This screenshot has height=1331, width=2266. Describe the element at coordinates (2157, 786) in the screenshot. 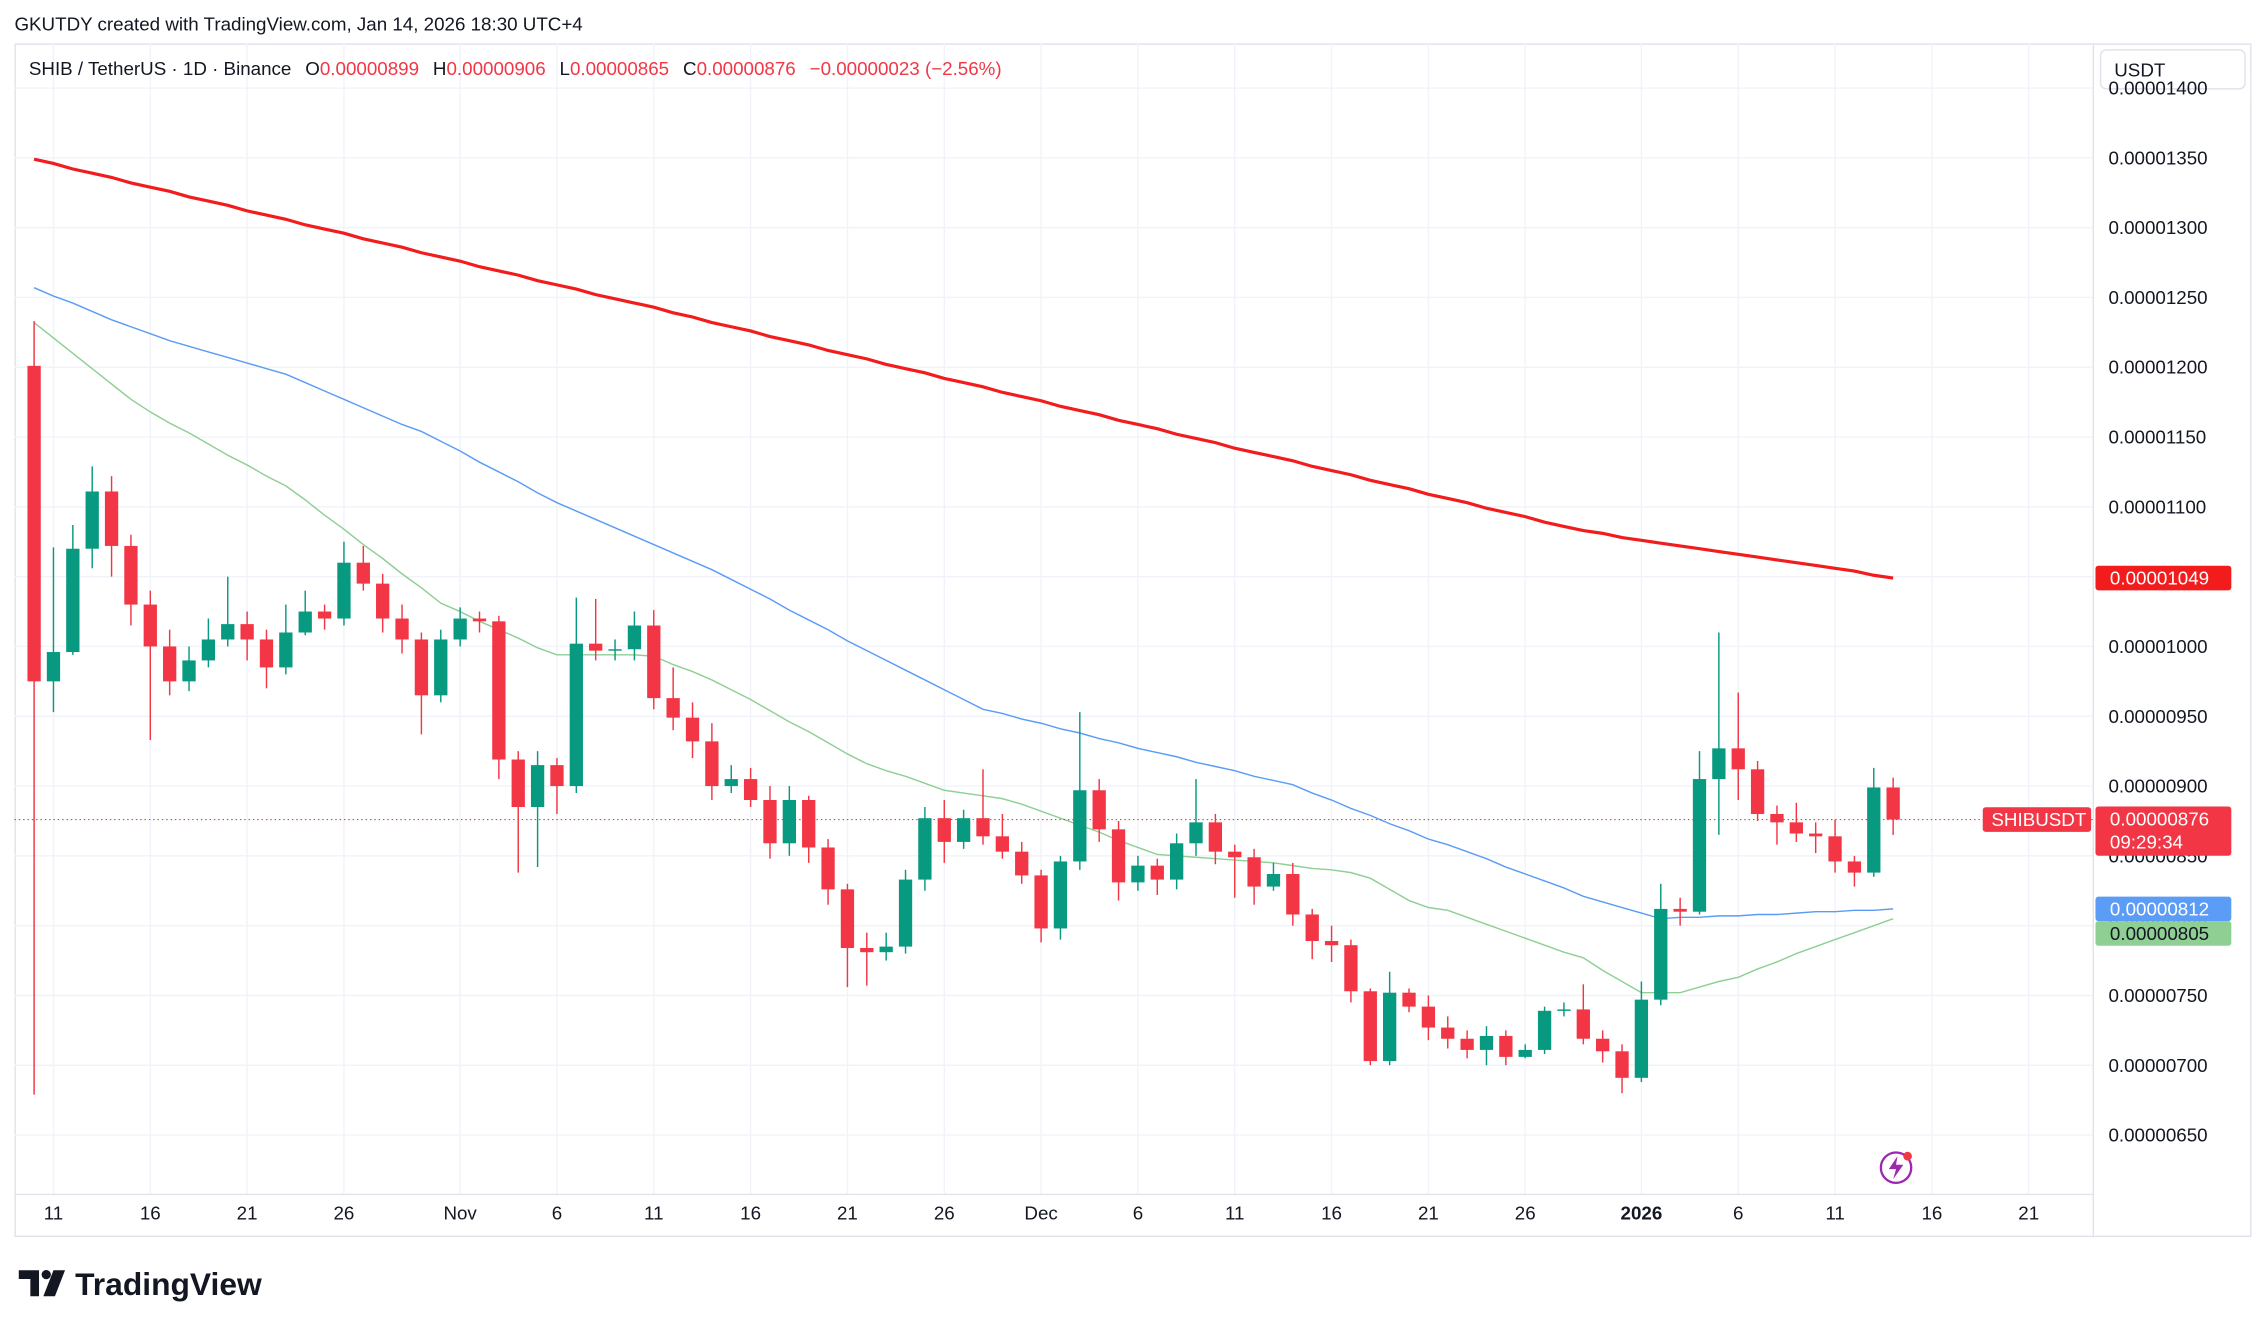

I see `y-tick-label: 0.00000900` at that location.